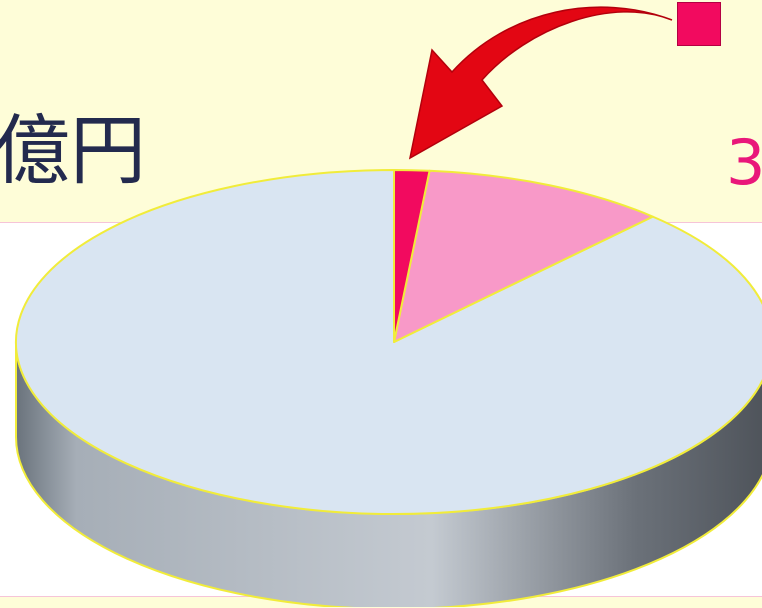  What do you see at coordinates (744, 162) in the screenshot?
I see `value-fragment: 3` at bounding box center [744, 162].